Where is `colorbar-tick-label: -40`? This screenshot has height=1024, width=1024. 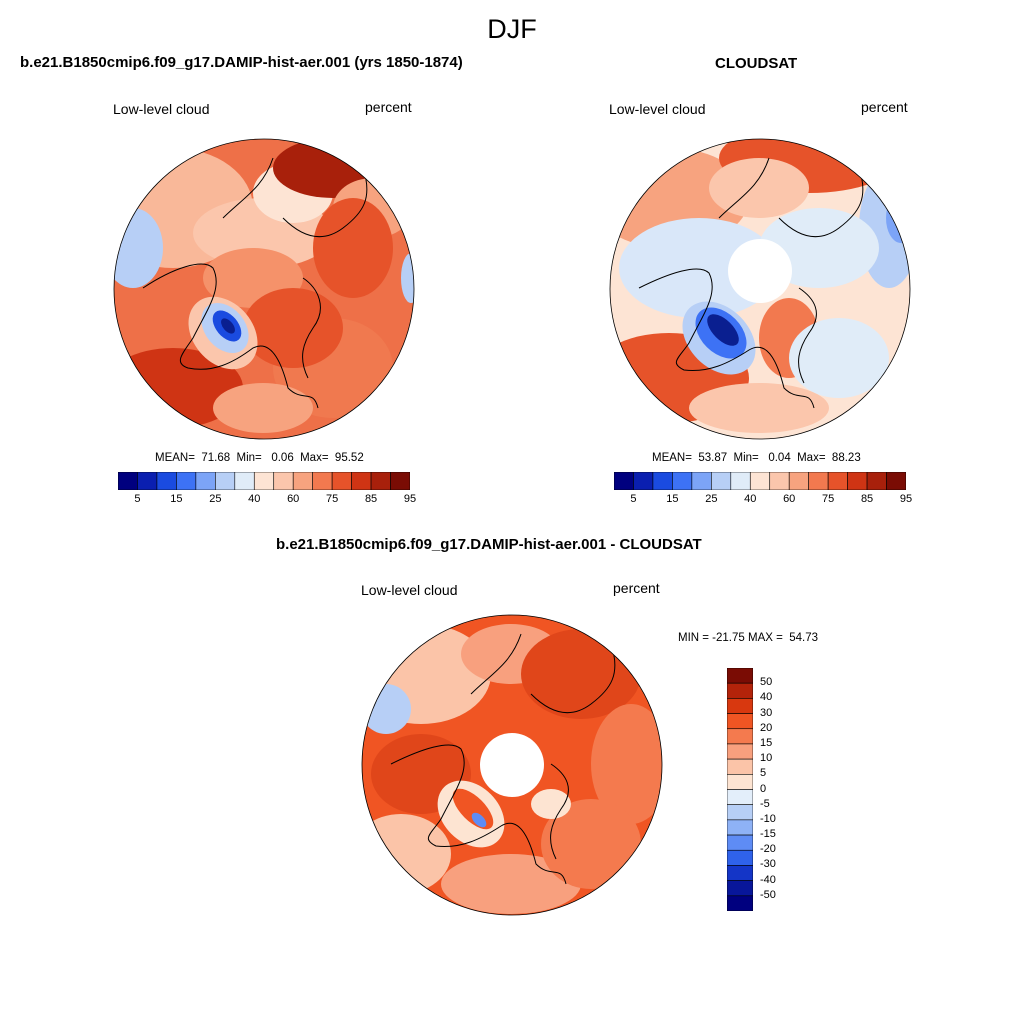 colorbar-tick-label: -40 is located at coordinates (768, 879).